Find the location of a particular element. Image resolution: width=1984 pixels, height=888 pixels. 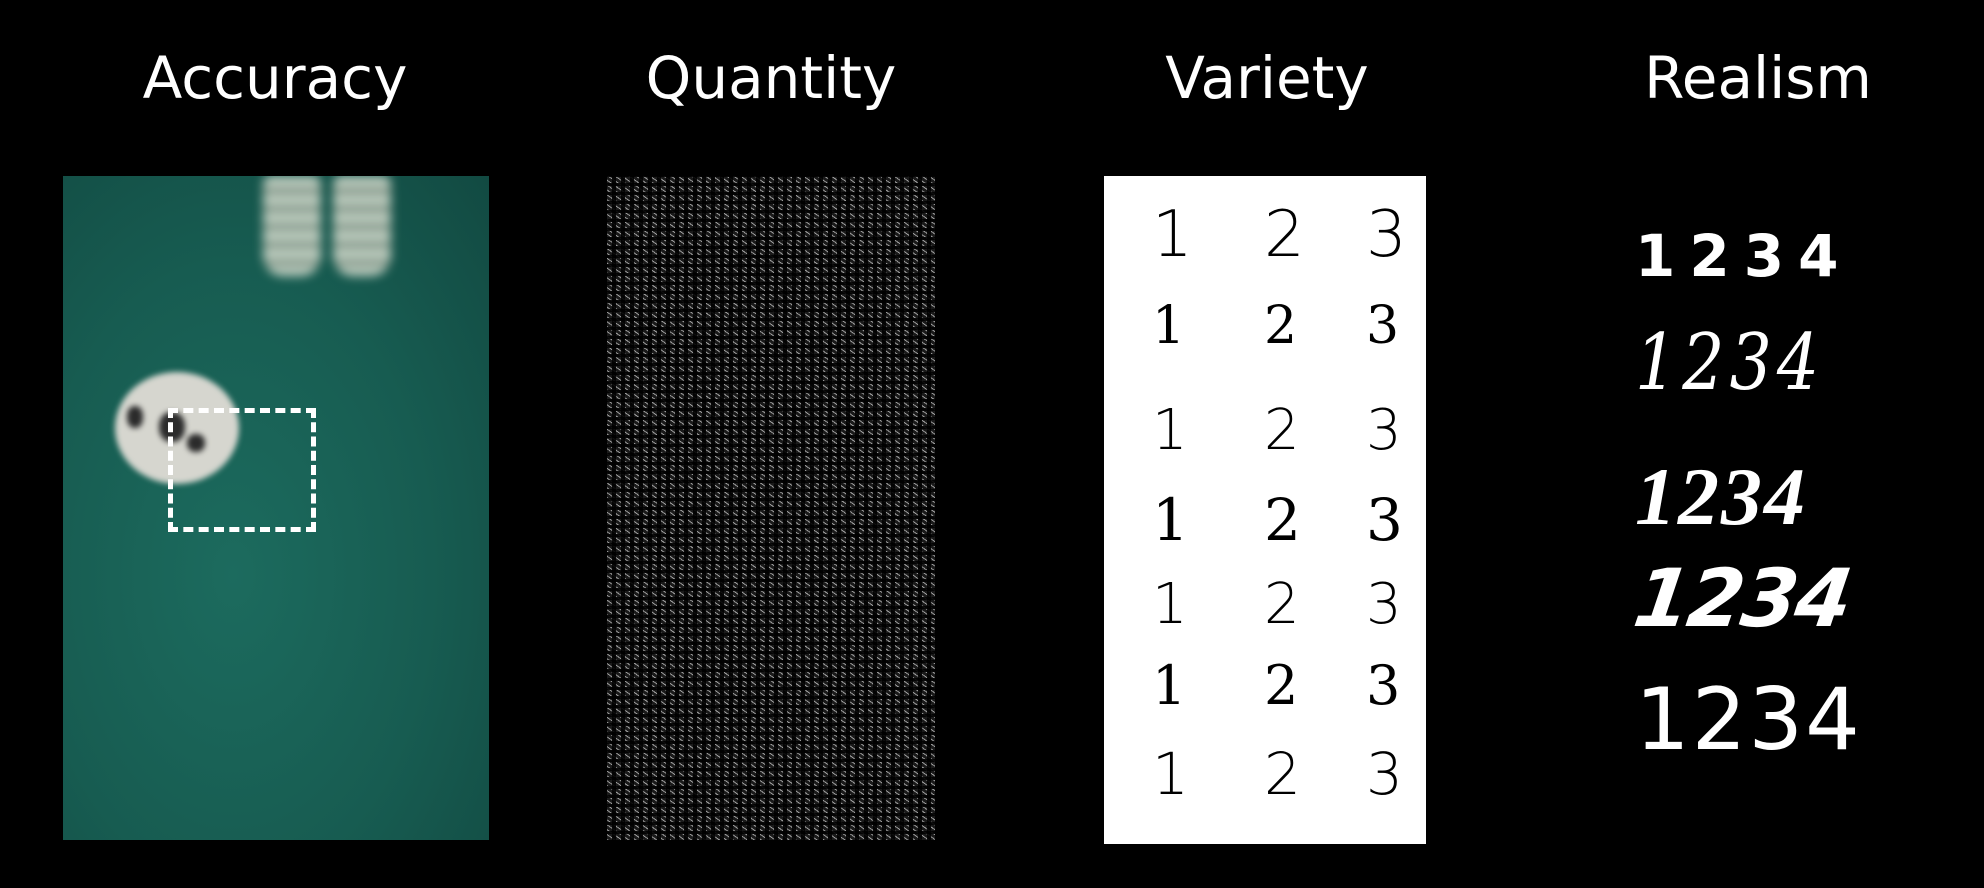

heading-realism: Realism is located at coordinates (1758, 78).